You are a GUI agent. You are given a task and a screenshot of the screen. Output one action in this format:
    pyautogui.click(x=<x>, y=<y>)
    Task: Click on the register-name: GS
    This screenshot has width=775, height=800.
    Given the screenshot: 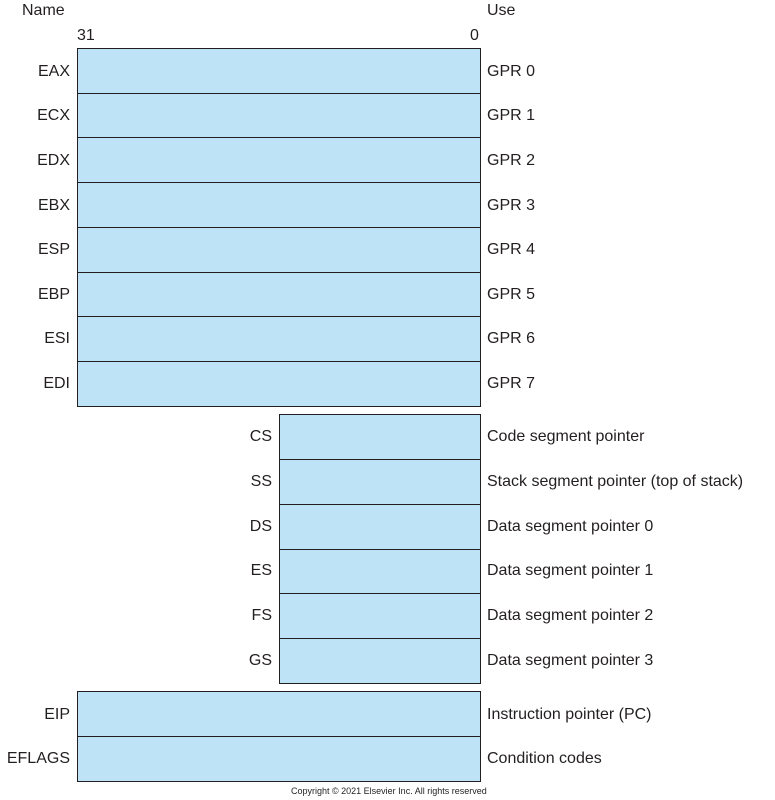 What is the action you would take?
    pyautogui.click(x=260, y=660)
    